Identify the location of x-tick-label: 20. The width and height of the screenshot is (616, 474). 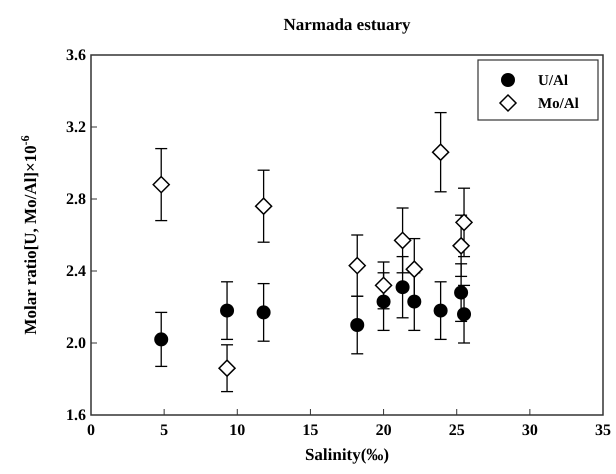
(384, 430).